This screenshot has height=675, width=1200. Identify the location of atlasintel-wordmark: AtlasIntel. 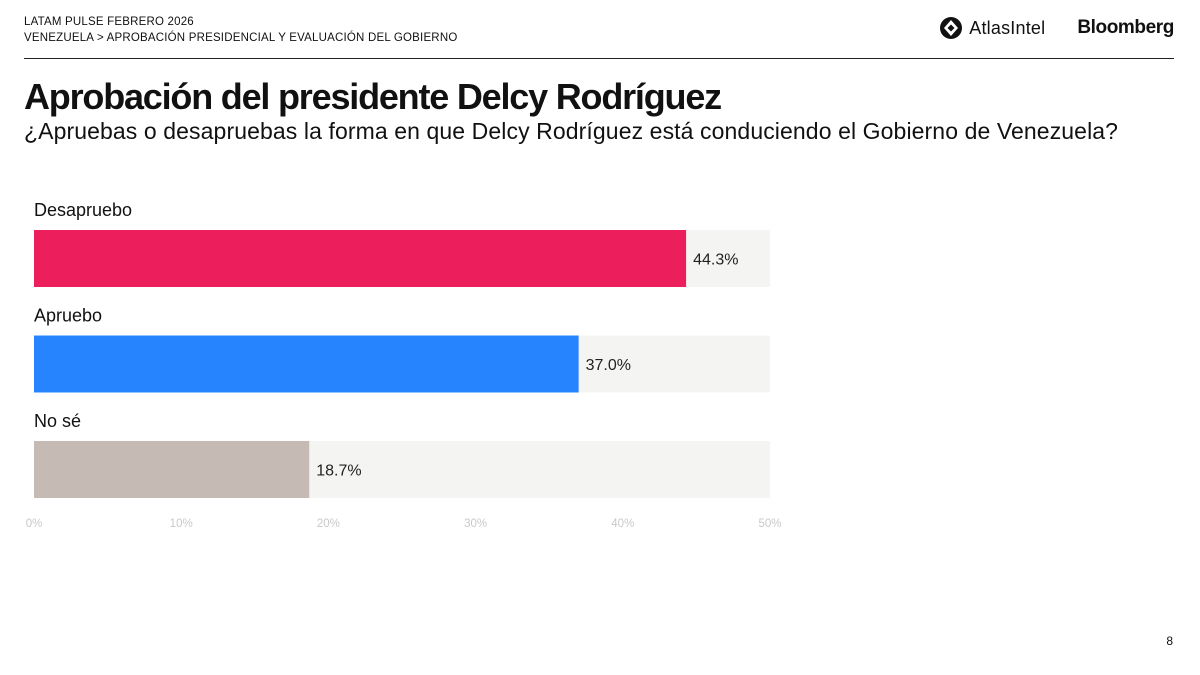
(1007, 27).